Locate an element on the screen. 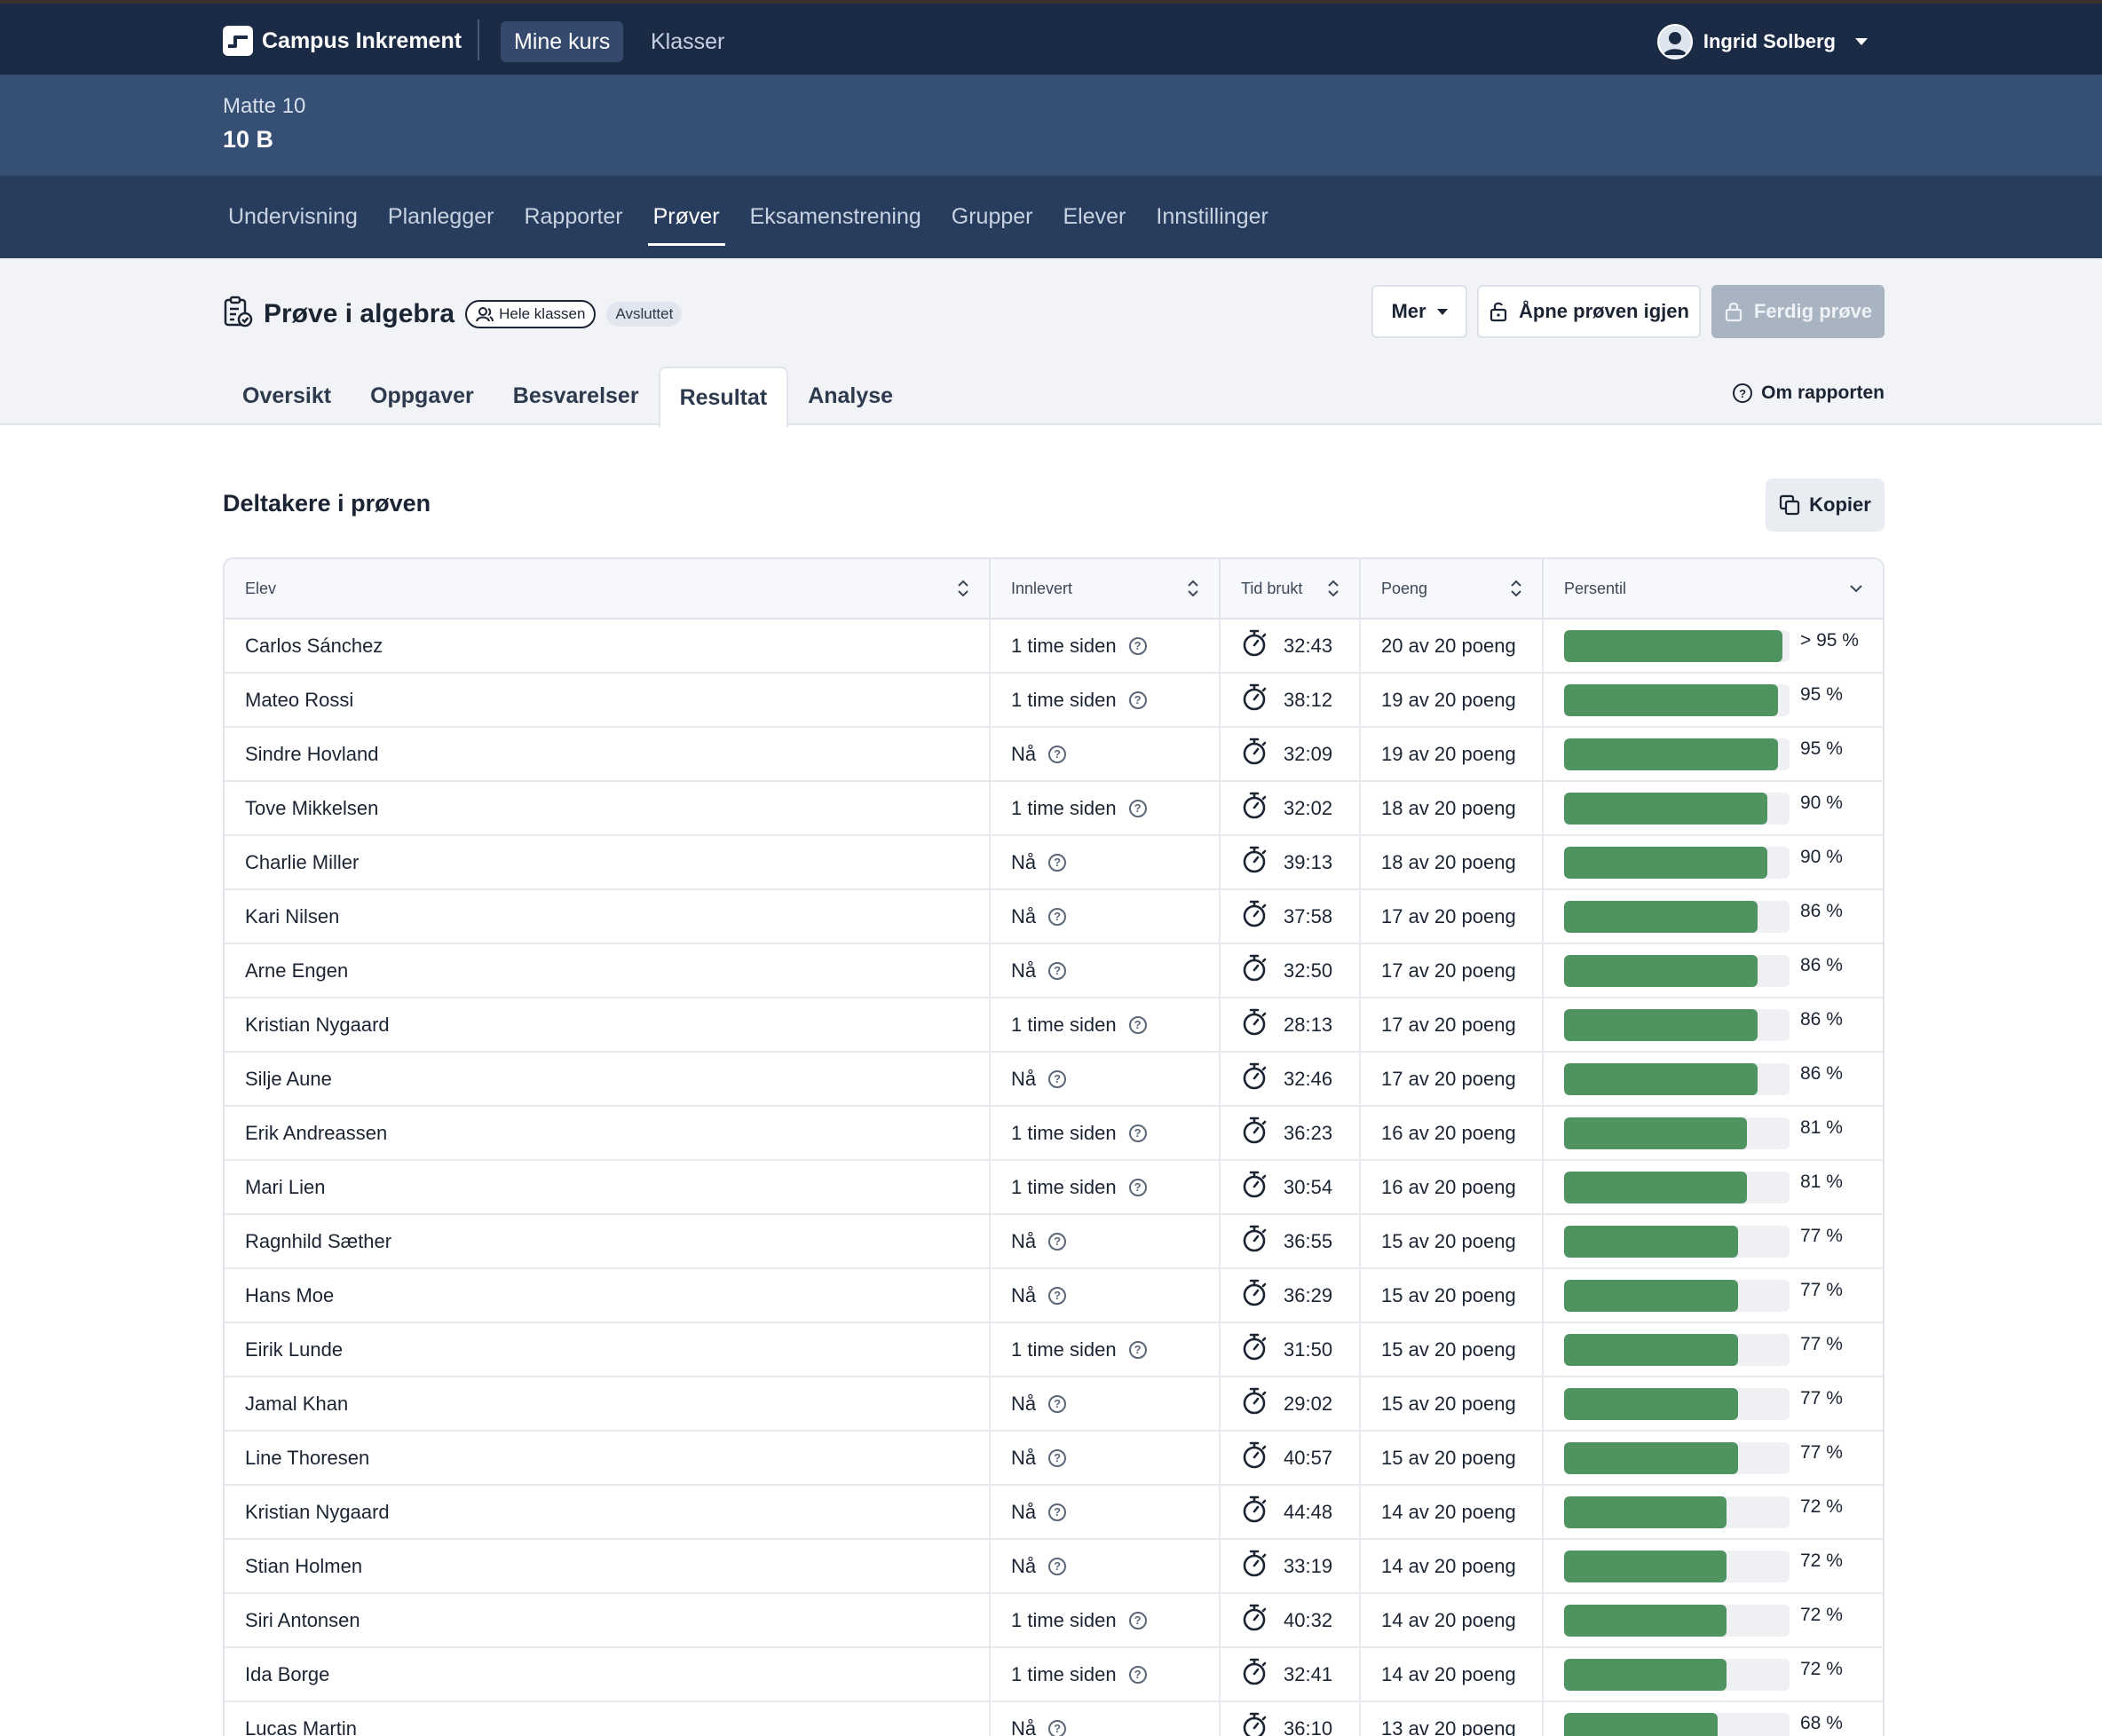  cell-student-name: Hans Moe is located at coordinates (608, 1295).